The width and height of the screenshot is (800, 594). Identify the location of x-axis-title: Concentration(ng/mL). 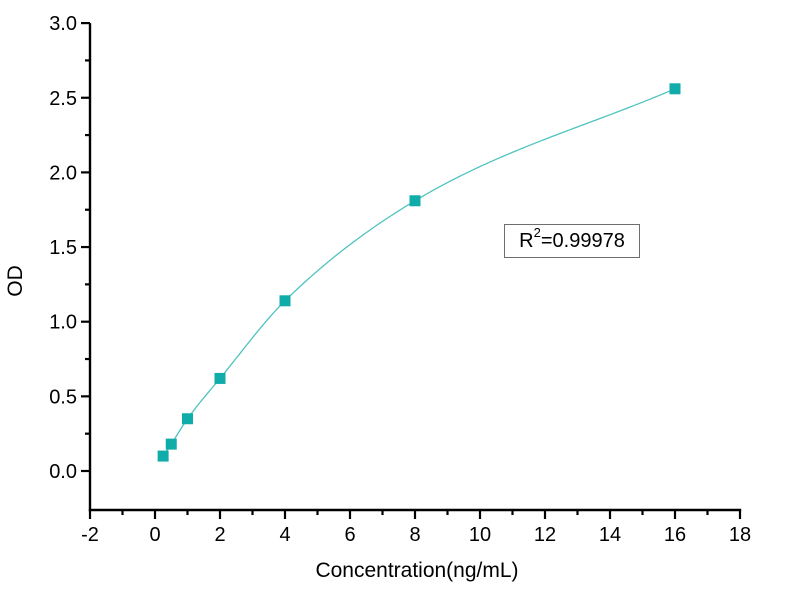
(416, 570).